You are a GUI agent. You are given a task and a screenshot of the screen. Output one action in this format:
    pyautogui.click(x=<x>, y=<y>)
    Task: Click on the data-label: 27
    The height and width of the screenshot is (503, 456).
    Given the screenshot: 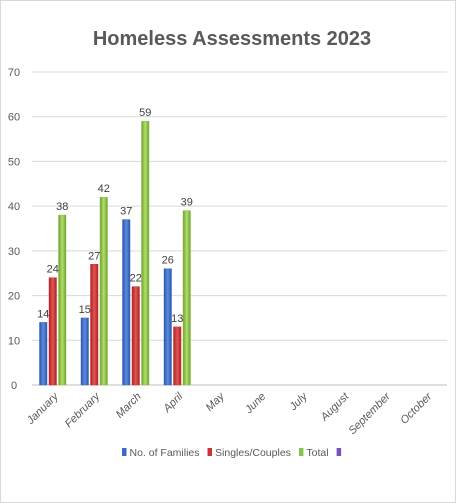 What is the action you would take?
    pyautogui.click(x=94, y=256)
    